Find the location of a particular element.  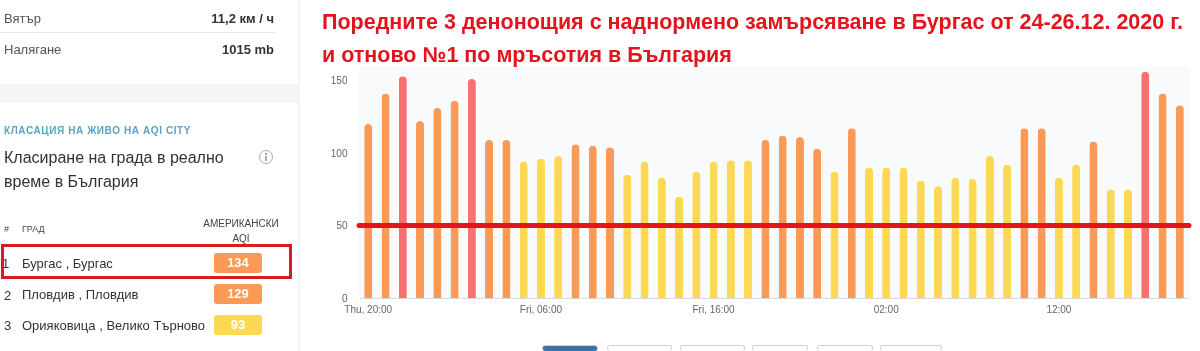

y-tick-label: 150 is located at coordinates (339, 80).